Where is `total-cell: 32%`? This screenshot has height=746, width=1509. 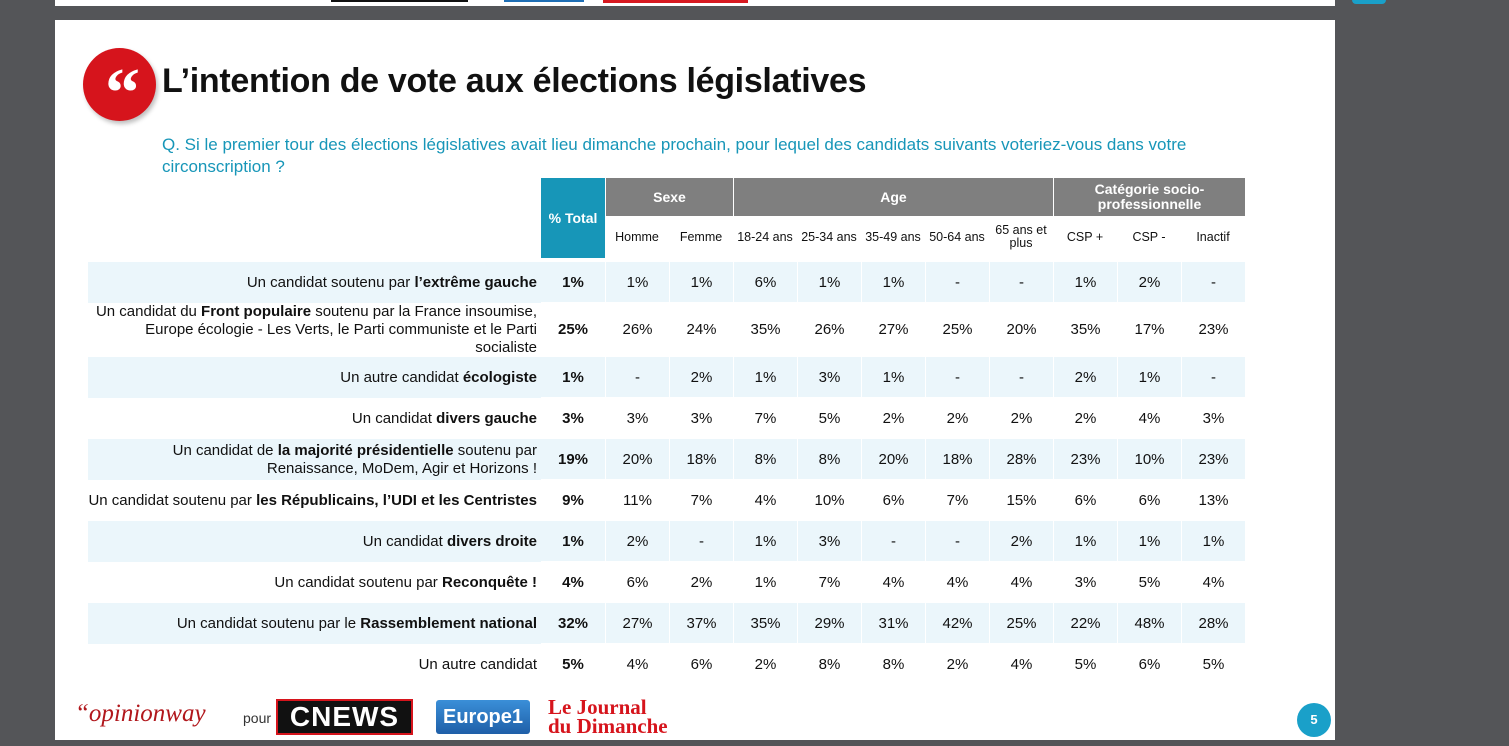 total-cell: 32% is located at coordinates (573, 623).